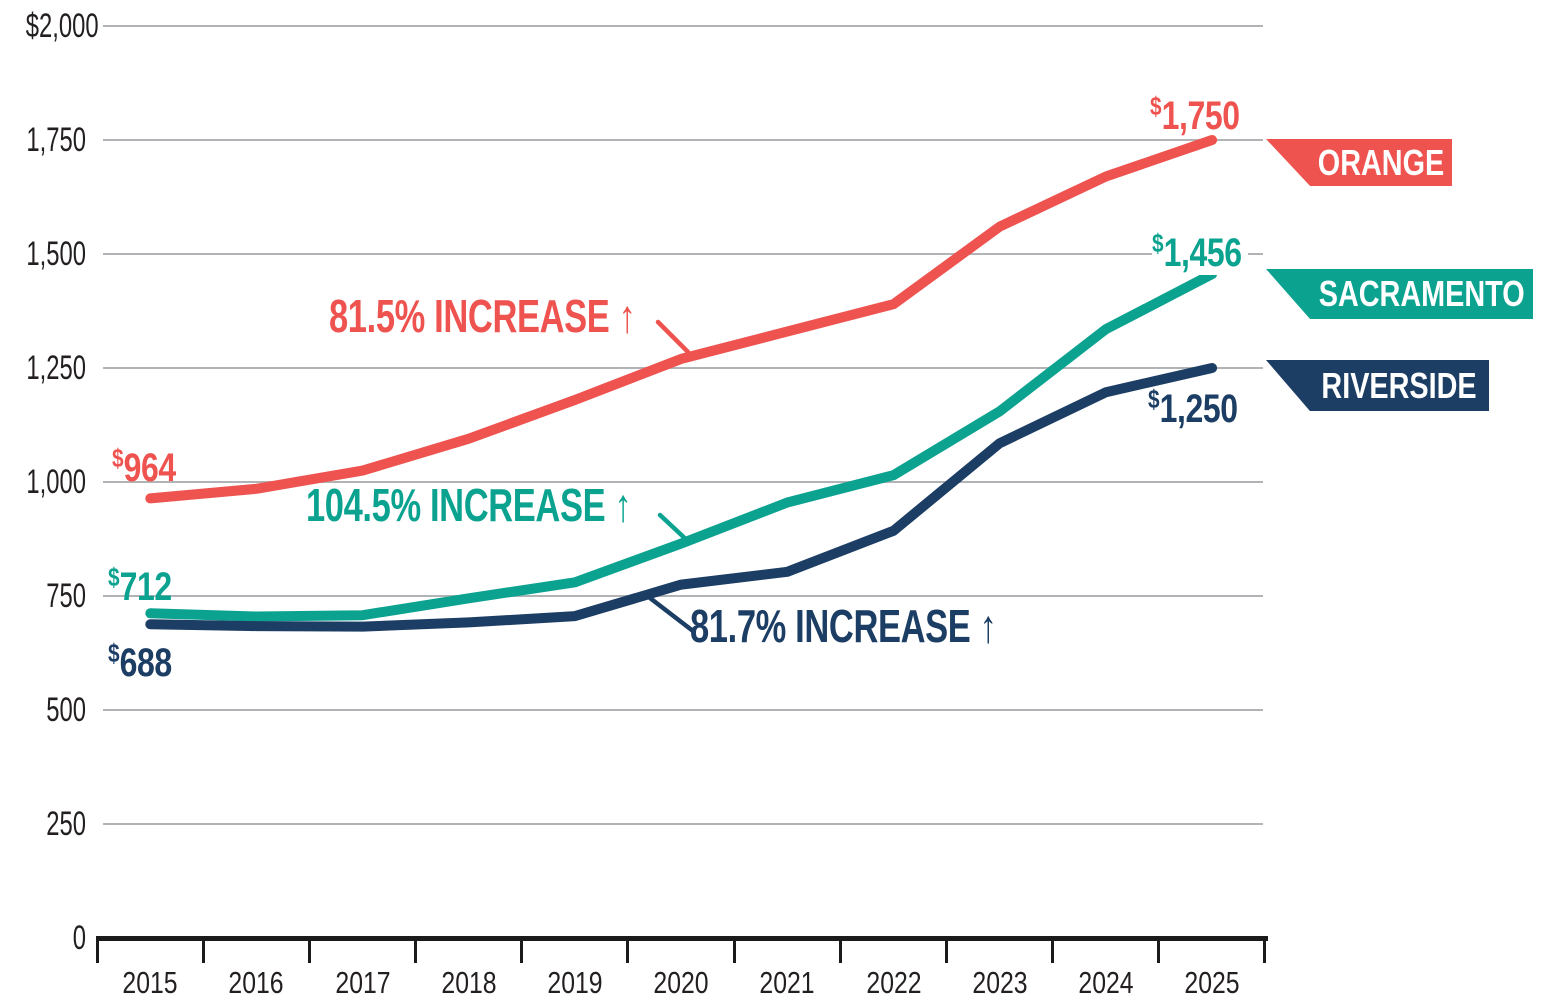 This screenshot has height=1004, width=1567. I want to click on x-tick-label-2019: 2019, so click(575, 982).